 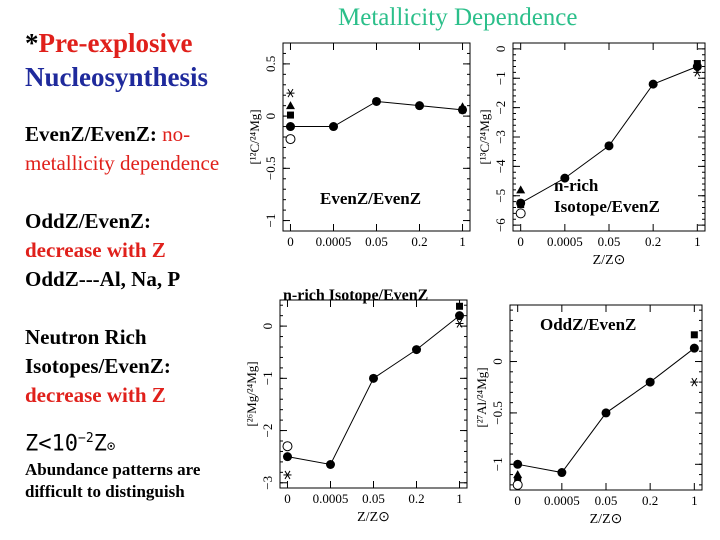 I want to click on oddz-text: decrease with Z, so click(x=95, y=250).